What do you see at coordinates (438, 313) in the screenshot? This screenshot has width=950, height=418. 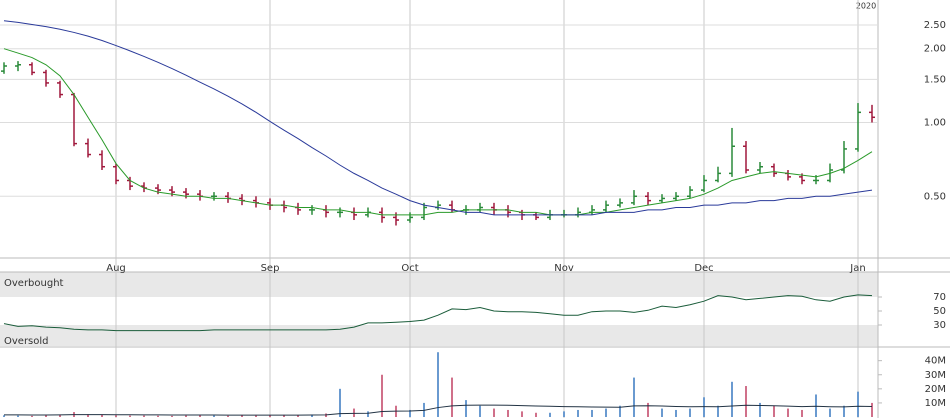 I see `rsi-line` at bounding box center [438, 313].